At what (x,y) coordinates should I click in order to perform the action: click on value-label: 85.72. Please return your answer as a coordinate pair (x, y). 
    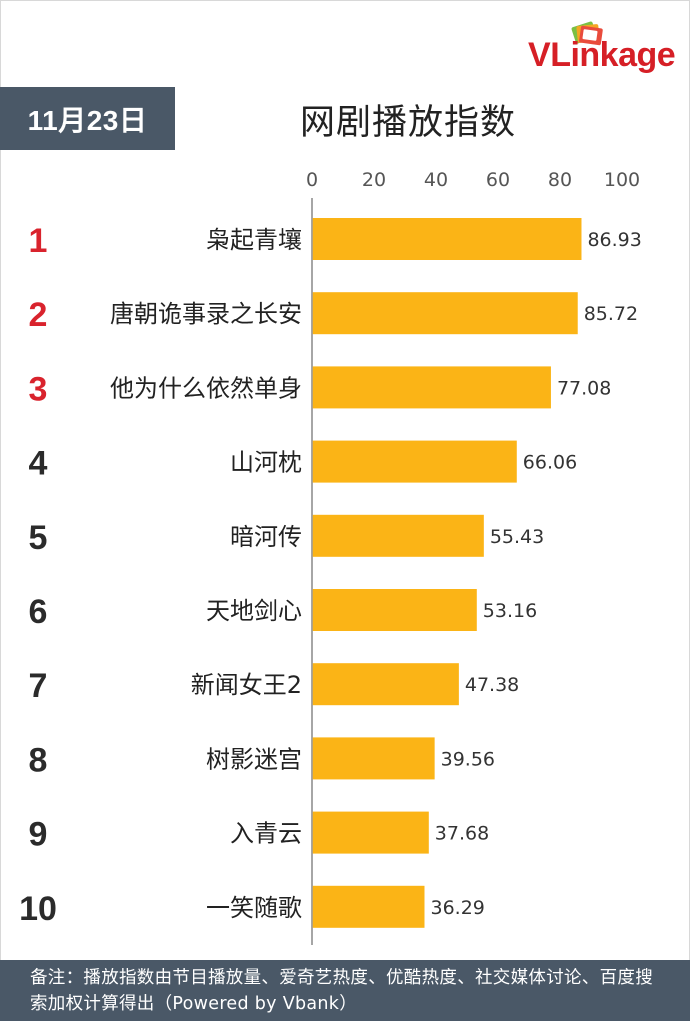
    Looking at the image, I should click on (611, 314).